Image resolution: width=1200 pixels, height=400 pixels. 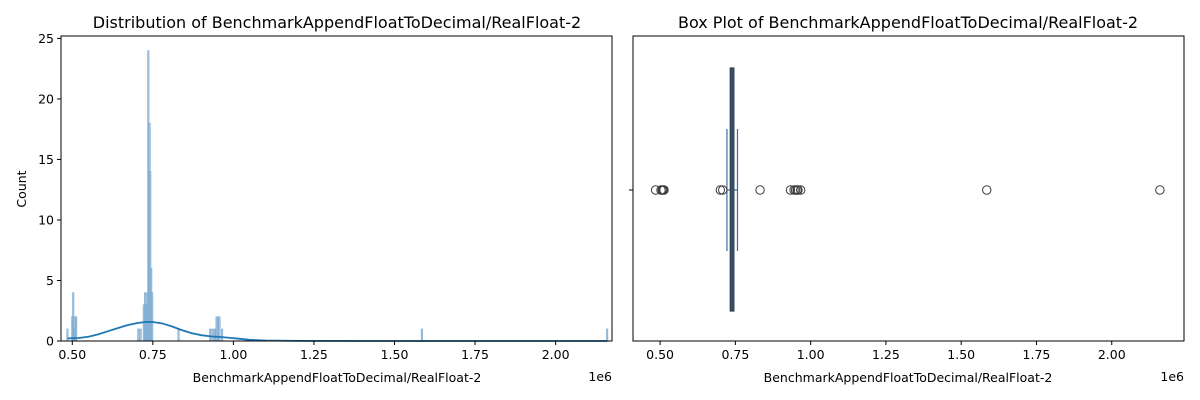 What do you see at coordinates (46, 98) in the screenshot?
I see `histogram-y-tick-label-4: 20` at bounding box center [46, 98].